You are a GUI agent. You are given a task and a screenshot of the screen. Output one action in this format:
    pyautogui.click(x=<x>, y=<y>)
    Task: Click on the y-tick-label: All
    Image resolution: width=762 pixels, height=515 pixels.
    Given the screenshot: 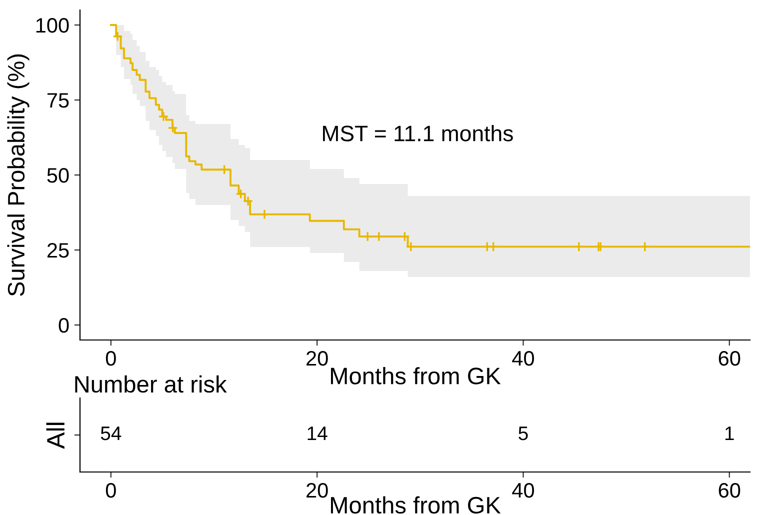 What is the action you would take?
    pyautogui.click(x=55, y=435)
    